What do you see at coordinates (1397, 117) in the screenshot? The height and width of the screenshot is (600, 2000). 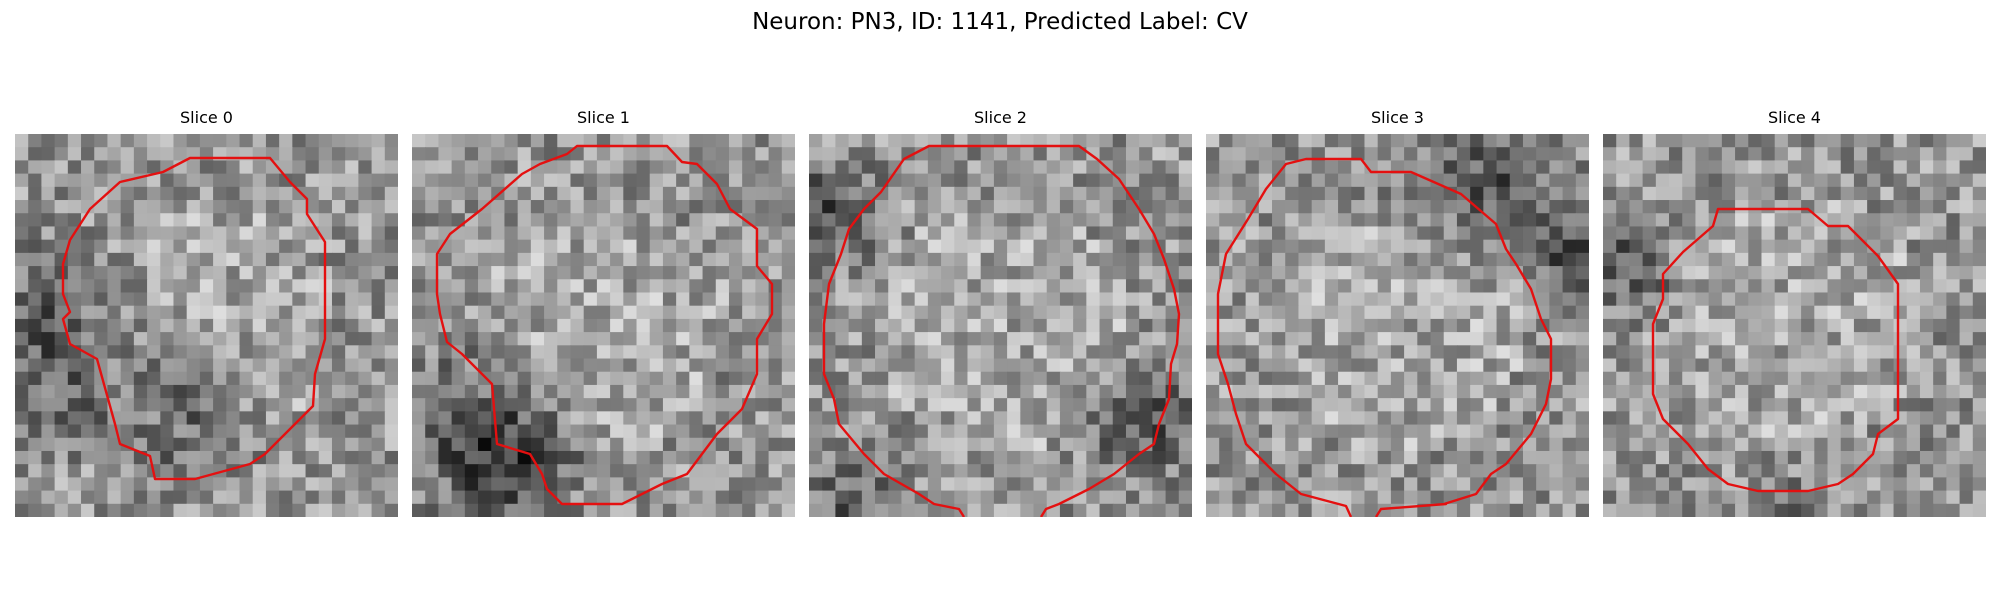 I see `slice-title: Slice 3` at bounding box center [1397, 117].